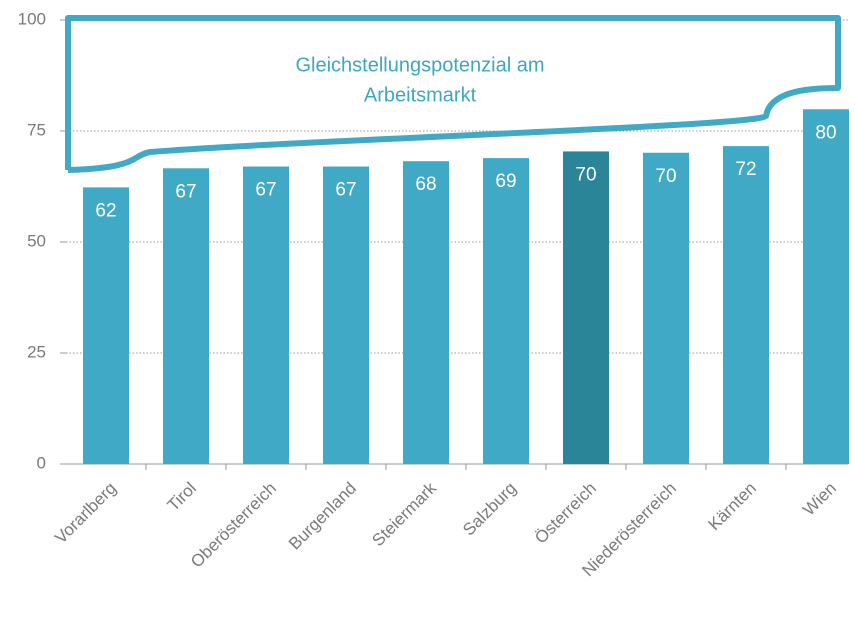  I want to click on x-tick-label: Burgenland, so click(322, 516).